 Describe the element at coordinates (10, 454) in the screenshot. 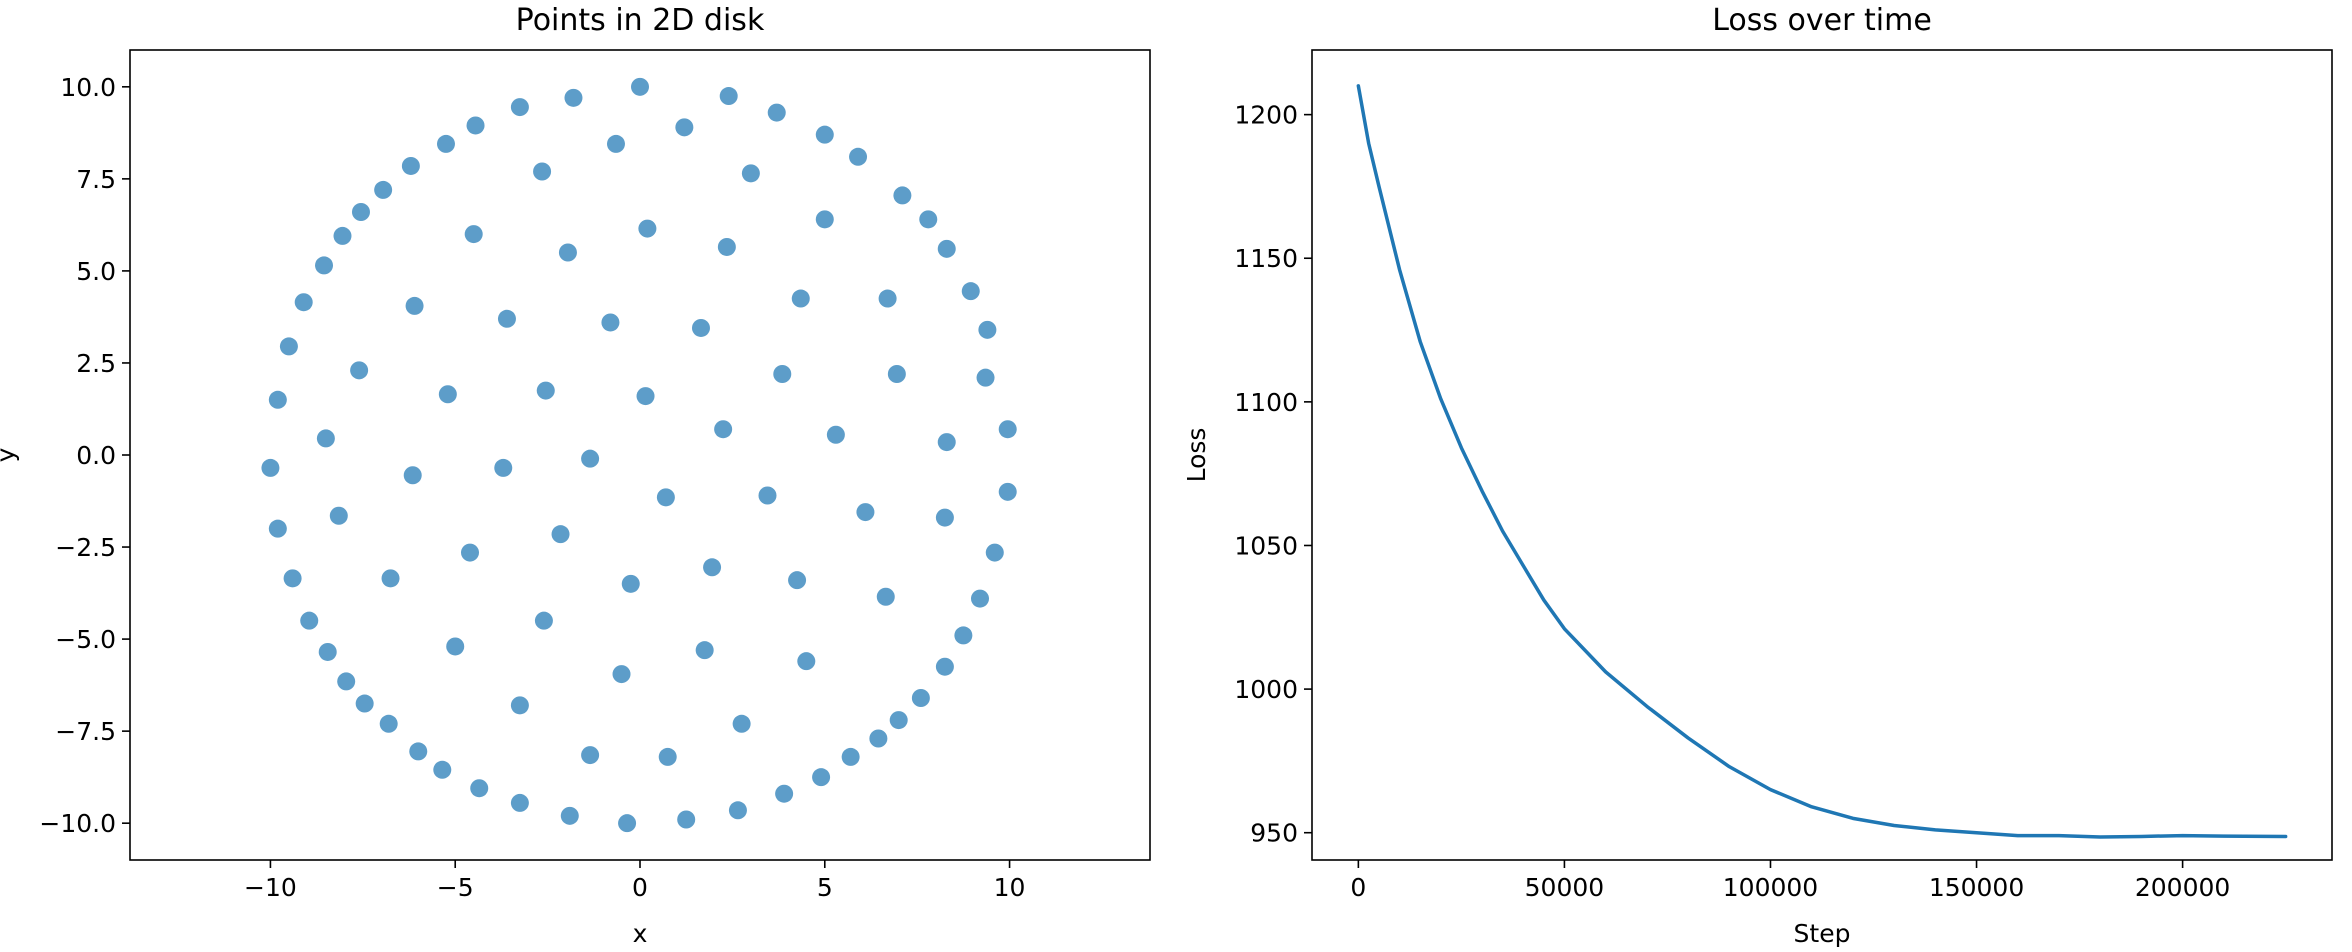

I see `scatter-y-axis-label: y` at that location.